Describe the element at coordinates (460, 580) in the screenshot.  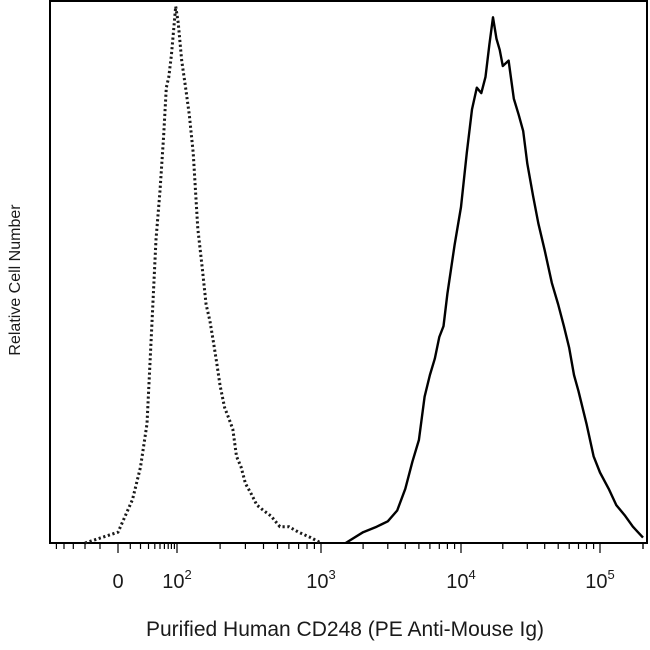
I see `x-tick-label: 10⁴` at that location.